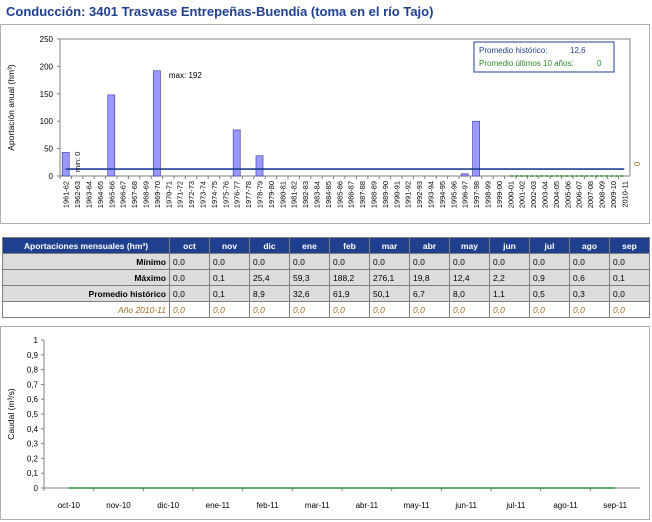 This screenshot has height=522, width=652. I want to click on row-label: Mínimo, so click(86, 261).